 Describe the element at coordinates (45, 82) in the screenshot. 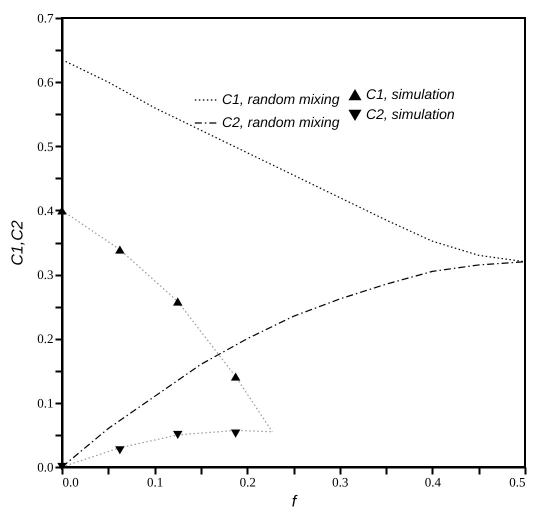

I see `y-tick-label: 0.6` at that location.